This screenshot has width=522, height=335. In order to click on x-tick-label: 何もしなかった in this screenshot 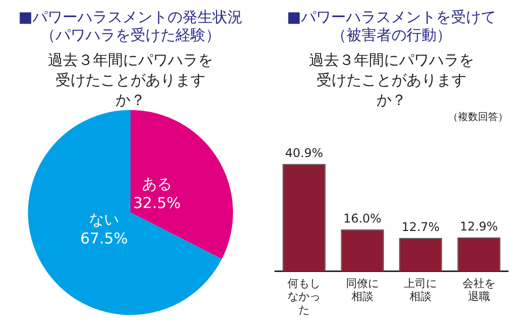, I will do `click(304, 296)`.